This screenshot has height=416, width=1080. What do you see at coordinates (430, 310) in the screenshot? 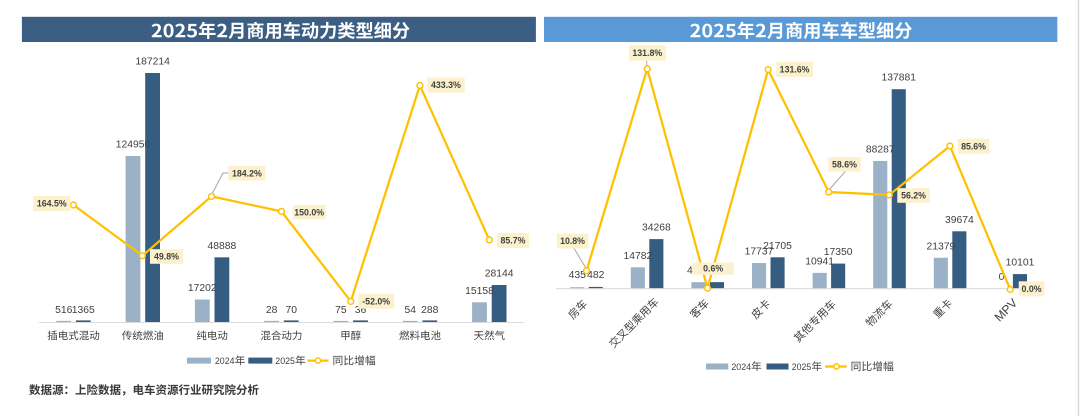
I see `svg-text: 288` at bounding box center [430, 310].